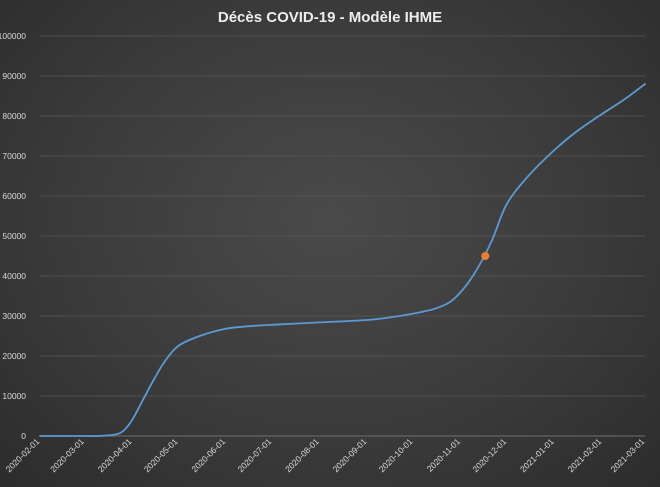 The image size is (660, 487). Describe the element at coordinates (14, 316) in the screenshot. I see `y-tick-label: 30000` at that location.